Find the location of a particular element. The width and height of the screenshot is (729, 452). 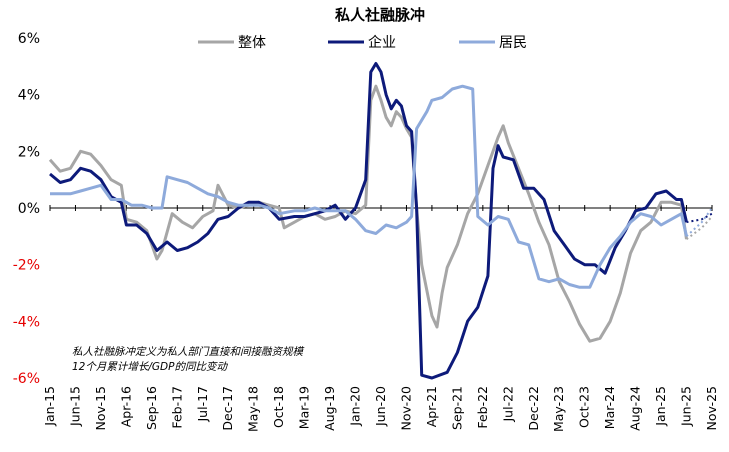

x-tick-label: Apr-21 is located at coordinates (431, 406).